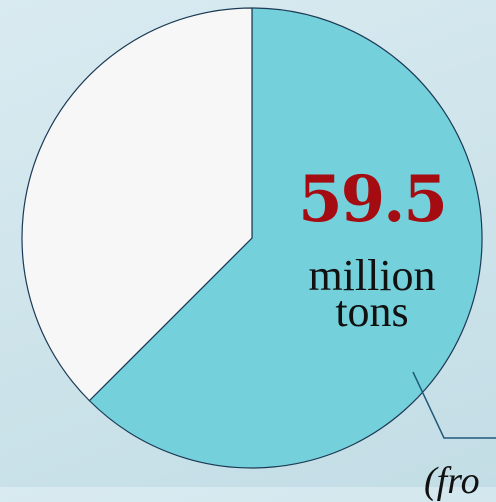 This screenshot has width=496, height=502. What do you see at coordinates (454, 405) in the screenshot?
I see `leader-line` at bounding box center [454, 405].